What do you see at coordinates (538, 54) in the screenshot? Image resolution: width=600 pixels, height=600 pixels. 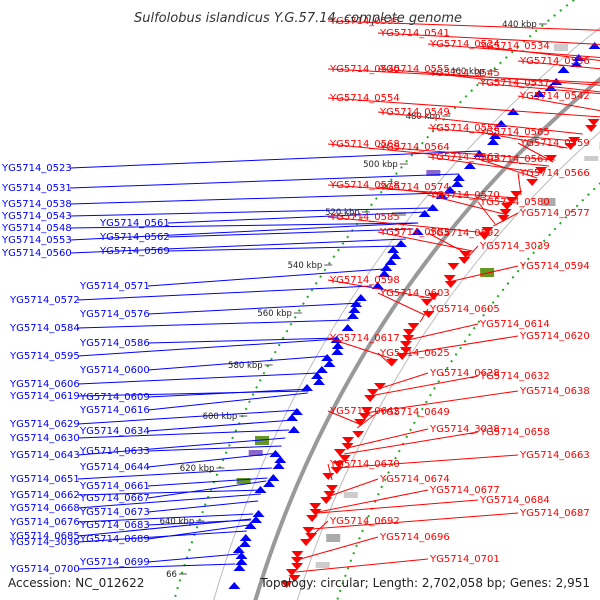 I see `forward-gene-callout: YG5714_0534` at bounding box center [538, 54].